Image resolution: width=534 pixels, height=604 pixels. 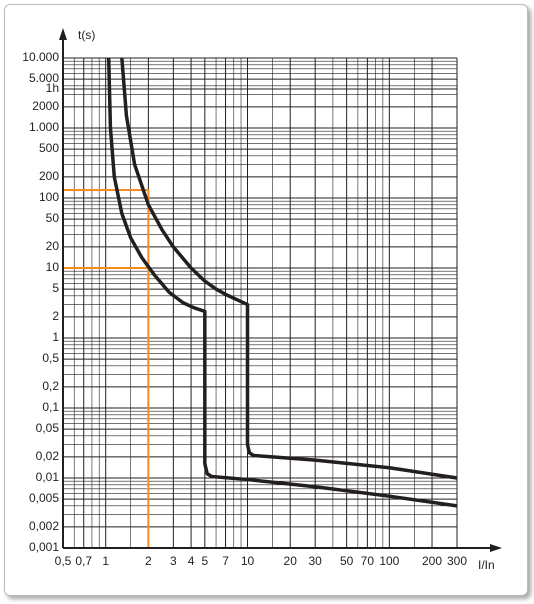 What do you see at coordinates (291, 561) in the screenshot?
I see `x-tick-label: 20` at bounding box center [291, 561].